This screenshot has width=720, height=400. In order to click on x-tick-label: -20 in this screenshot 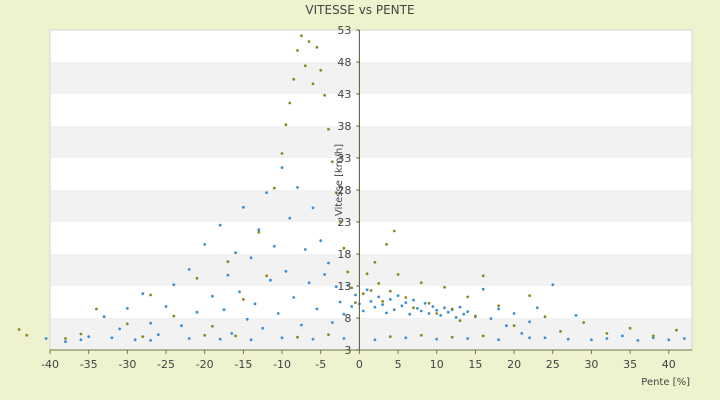, I will do `click(205, 364)`.